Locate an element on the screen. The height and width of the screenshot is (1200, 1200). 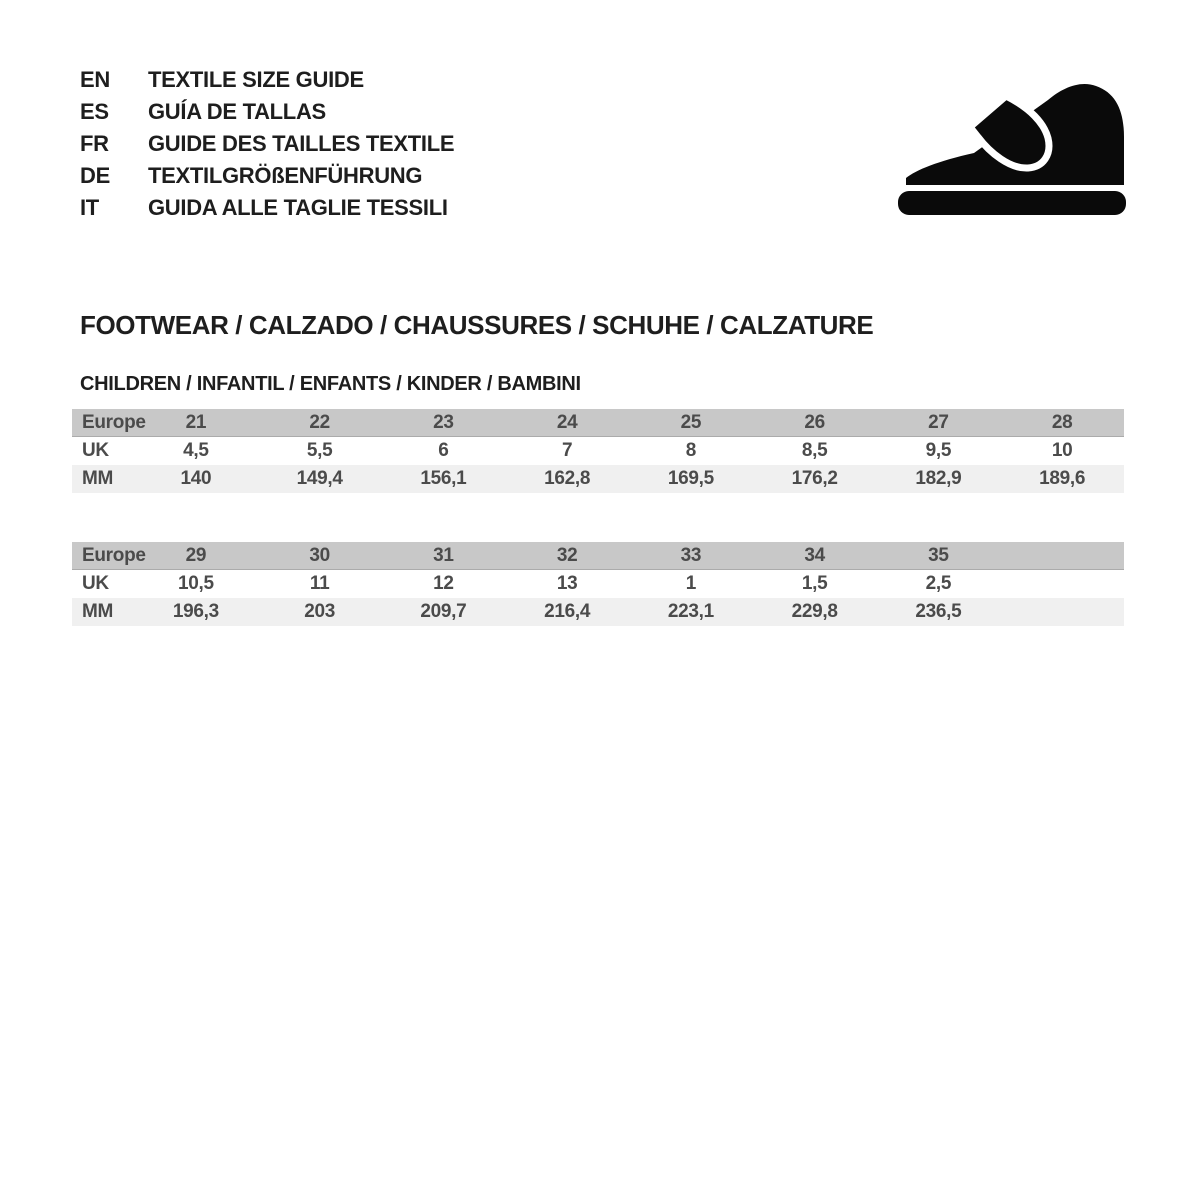
language-row-it: IT GUIDA ALLE TAGLIE TESSILI is located at coordinates (267, 208).